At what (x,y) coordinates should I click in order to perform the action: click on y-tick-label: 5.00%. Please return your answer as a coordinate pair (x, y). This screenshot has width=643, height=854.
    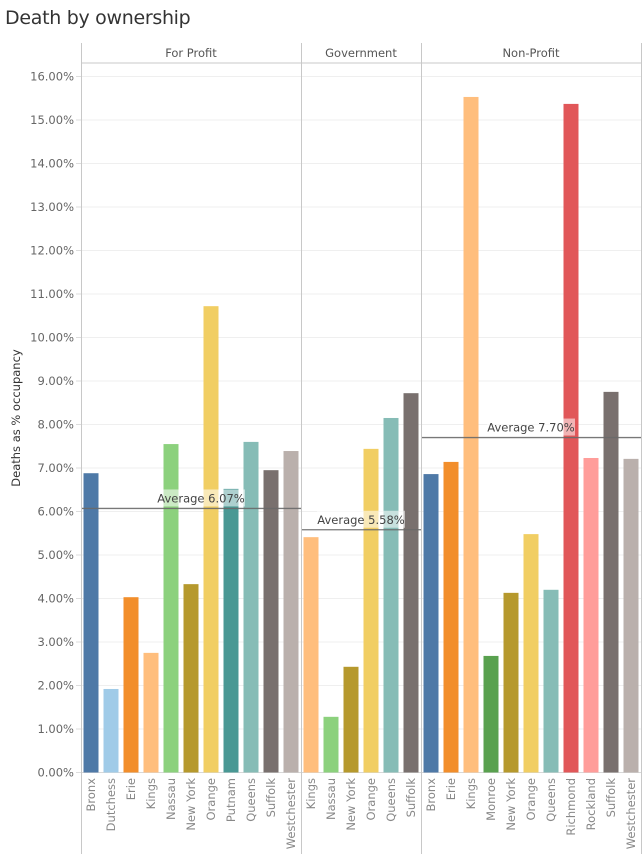
    Looking at the image, I should click on (55, 555).